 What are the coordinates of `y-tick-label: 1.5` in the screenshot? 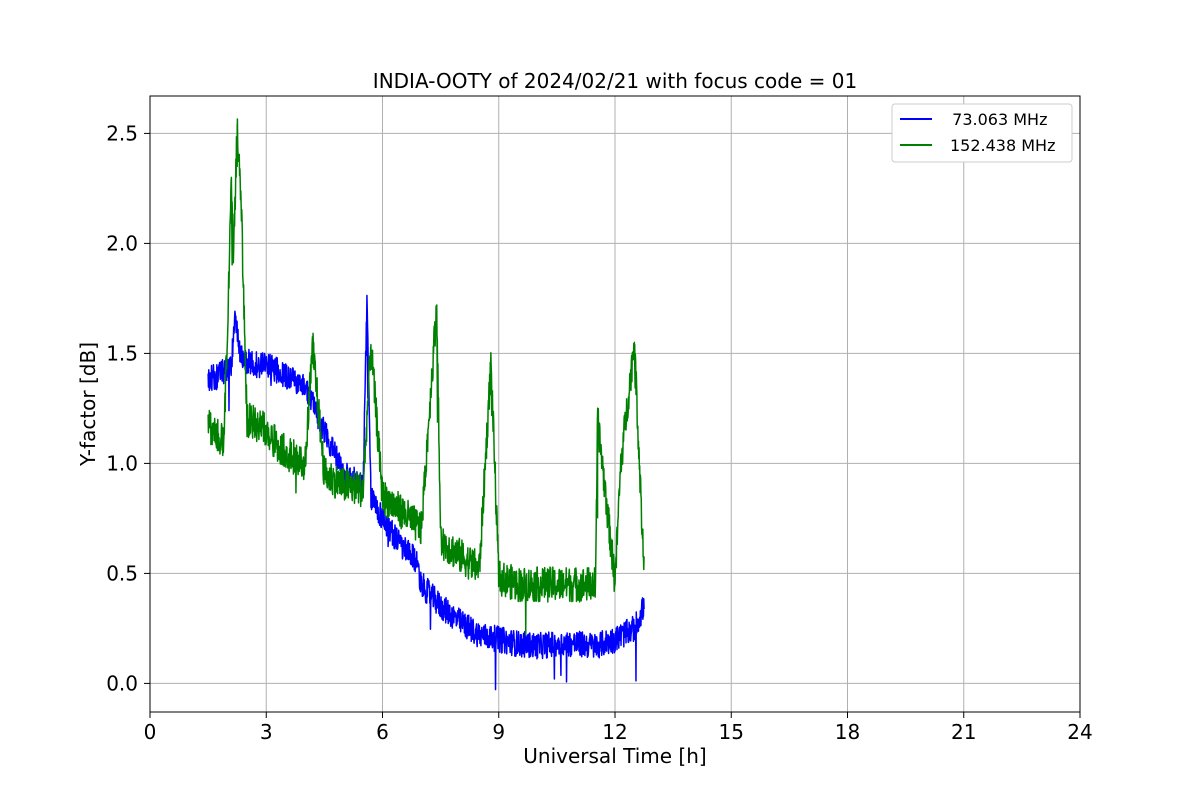 It's located at (122, 353).